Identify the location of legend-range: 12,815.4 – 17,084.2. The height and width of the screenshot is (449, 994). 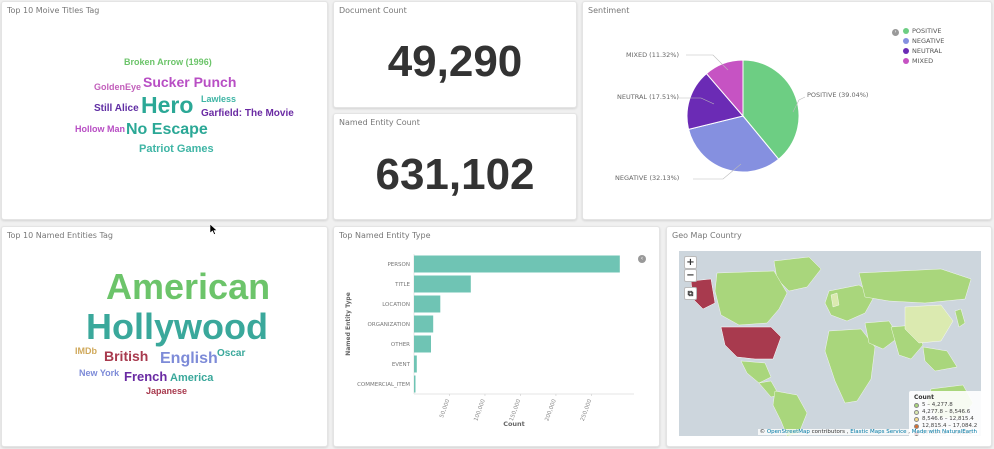
(950, 426).